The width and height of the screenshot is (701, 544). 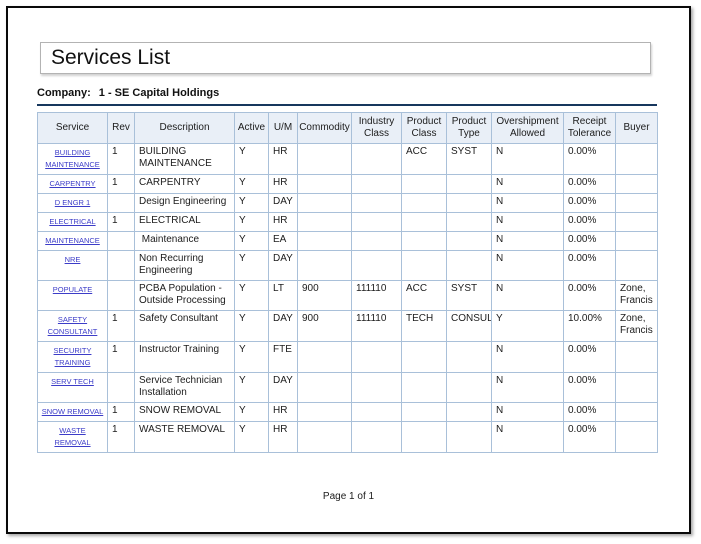 I want to click on description-cell: SNOW REMOVAL, so click(x=184, y=412).